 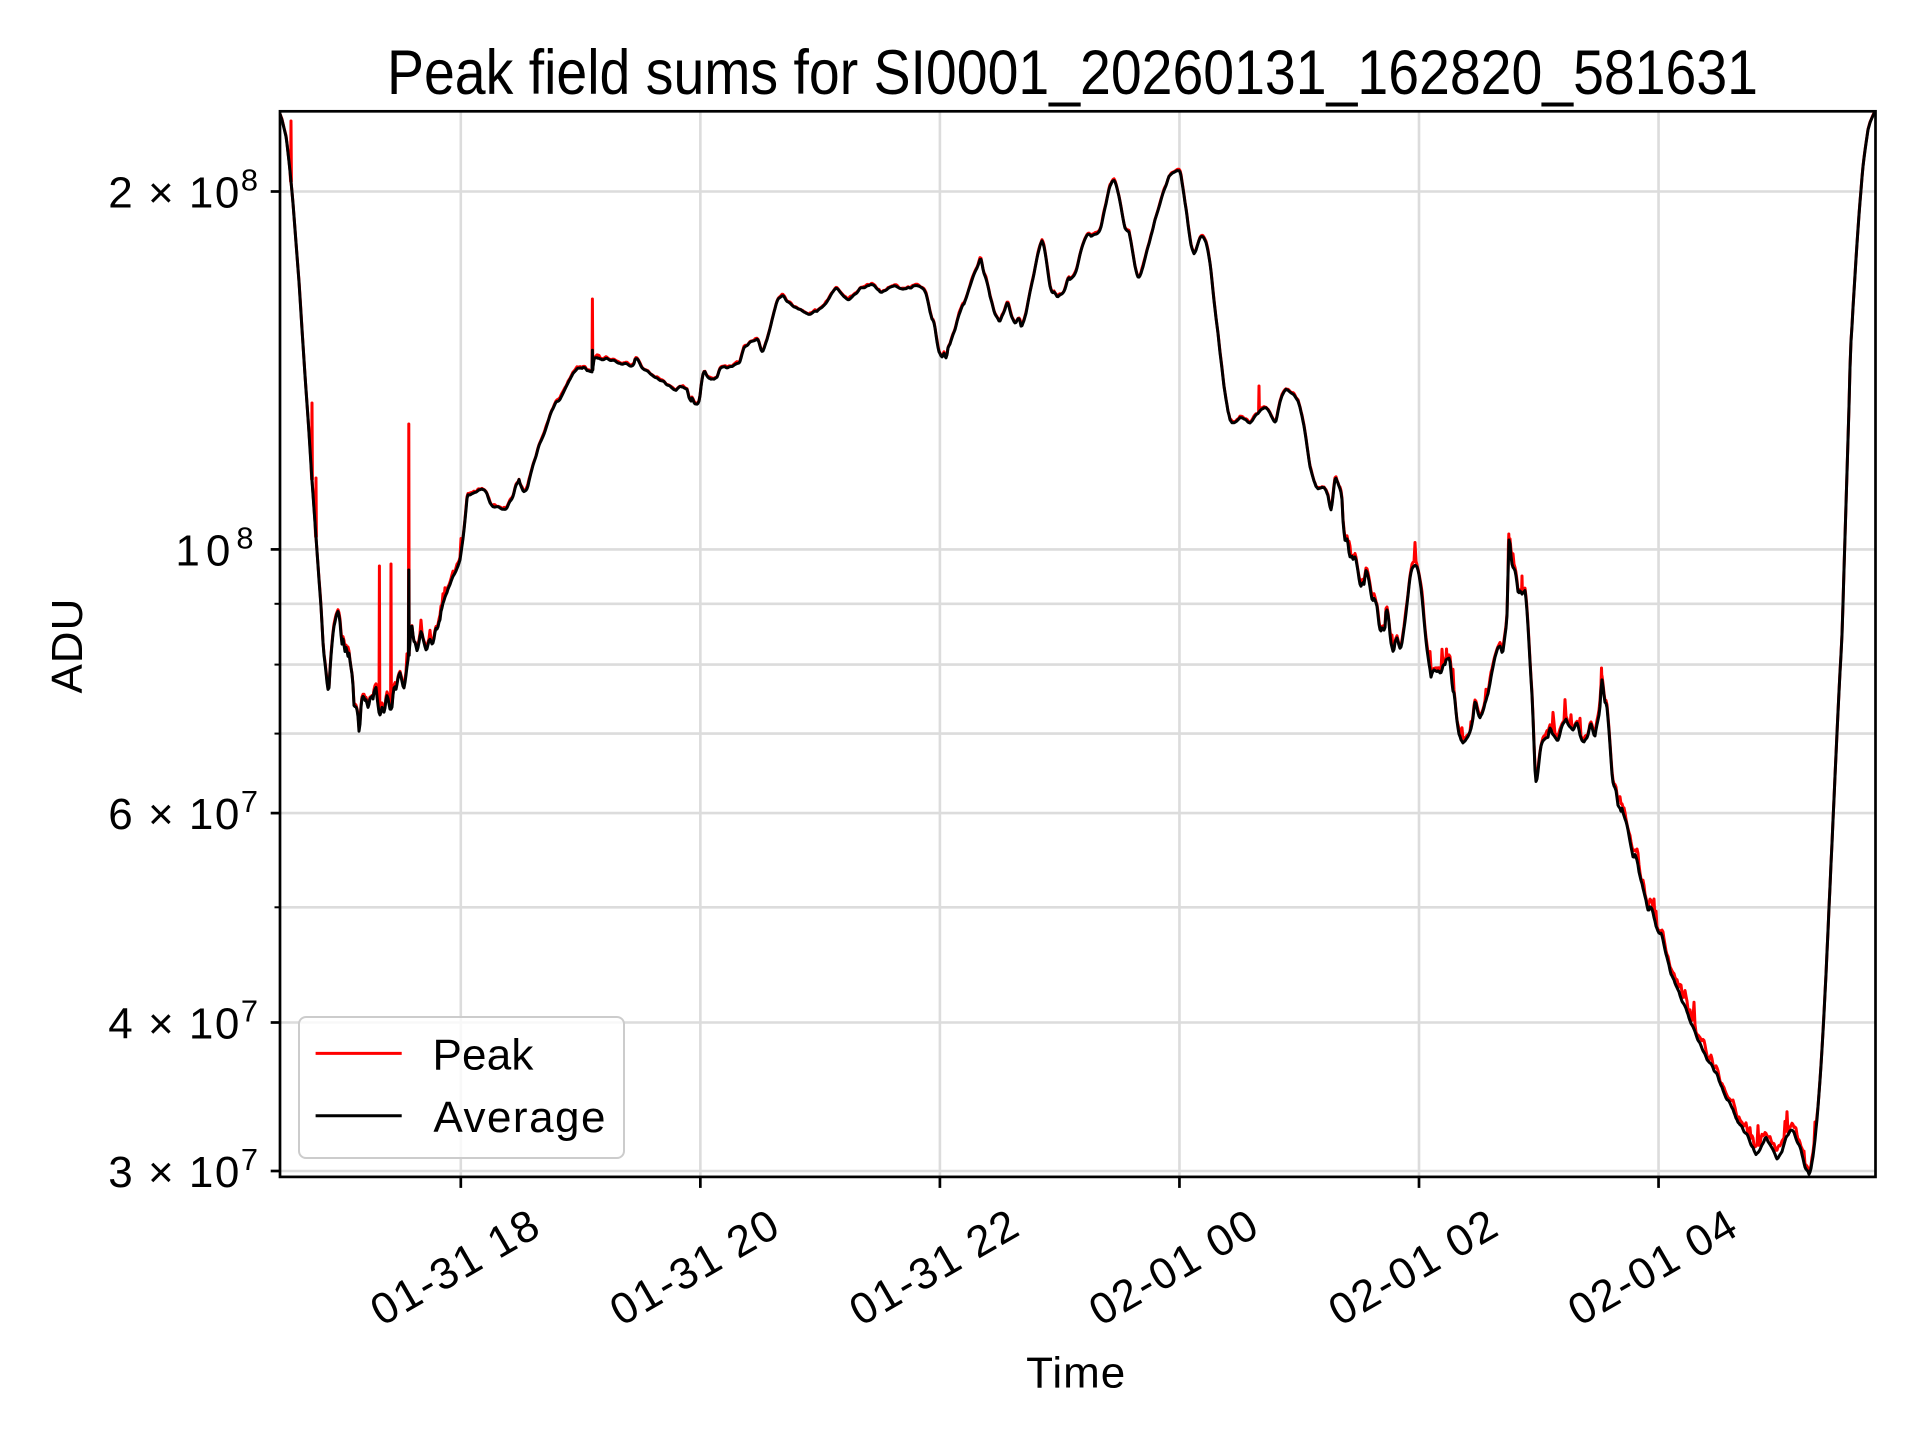 What do you see at coordinates (1076, 1373) in the screenshot?
I see `svg-text: Time` at bounding box center [1076, 1373].